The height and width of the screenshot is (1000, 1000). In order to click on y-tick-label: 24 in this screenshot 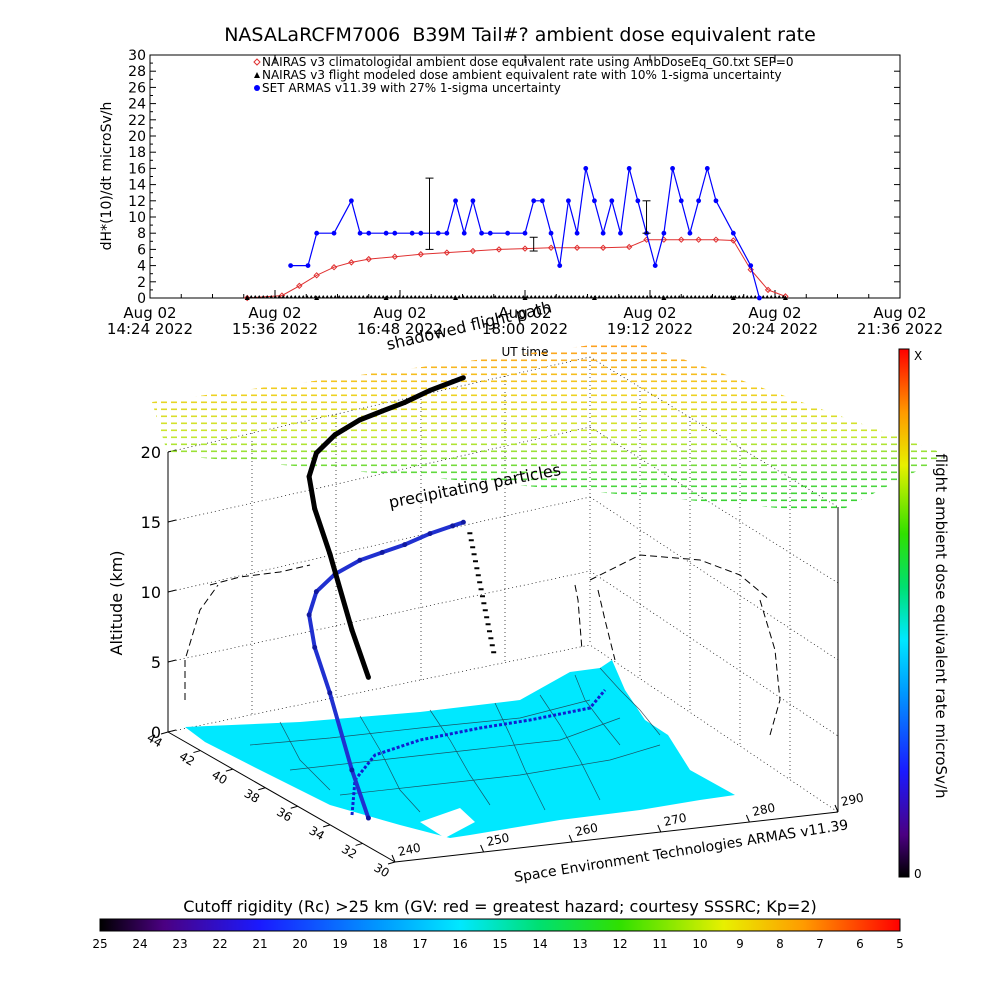, I will do `click(137, 105)`.